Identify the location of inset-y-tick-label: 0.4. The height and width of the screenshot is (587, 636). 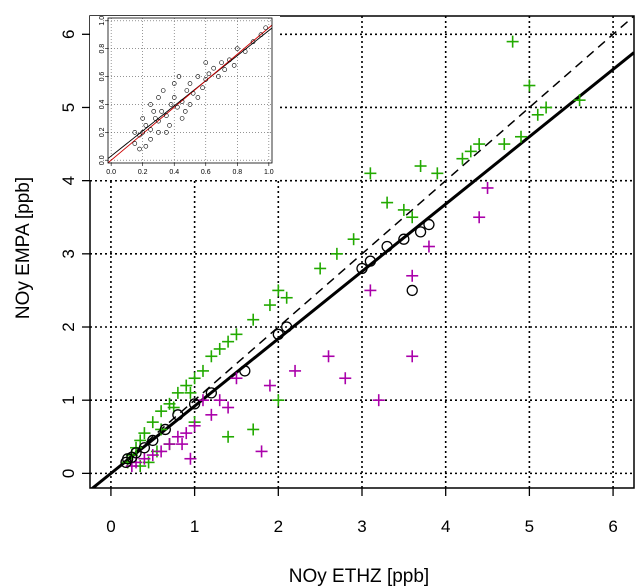
(102, 104).